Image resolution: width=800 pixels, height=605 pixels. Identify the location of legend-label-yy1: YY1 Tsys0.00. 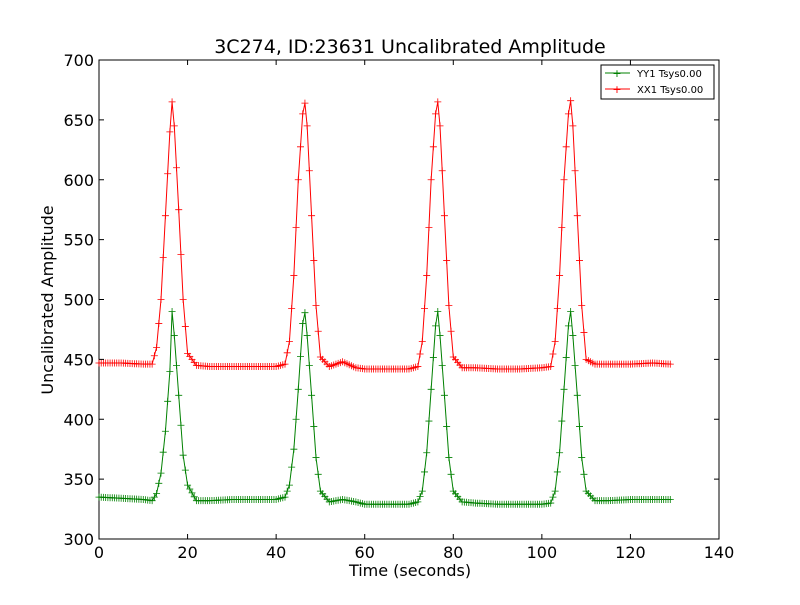
(669, 74).